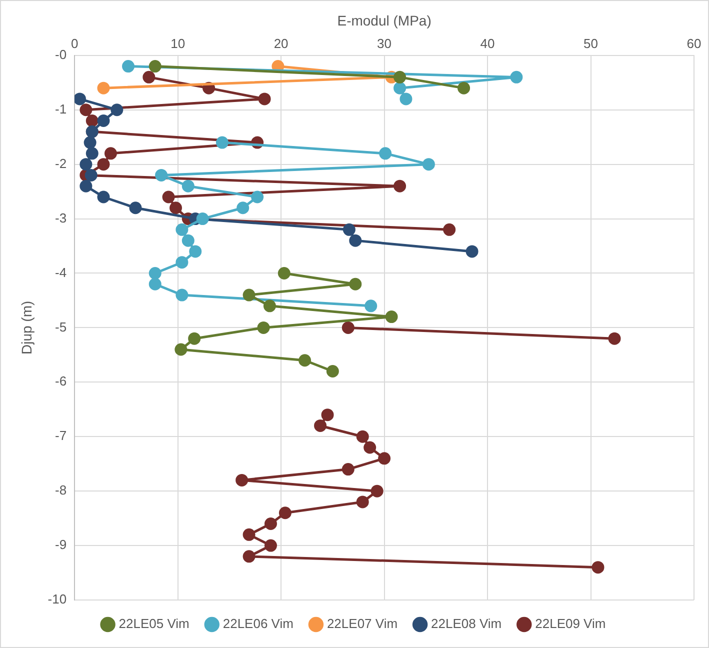 The image size is (709, 648). Describe the element at coordinates (487, 44) in the screenshot. I see `x-tick-label: 40` at that location.